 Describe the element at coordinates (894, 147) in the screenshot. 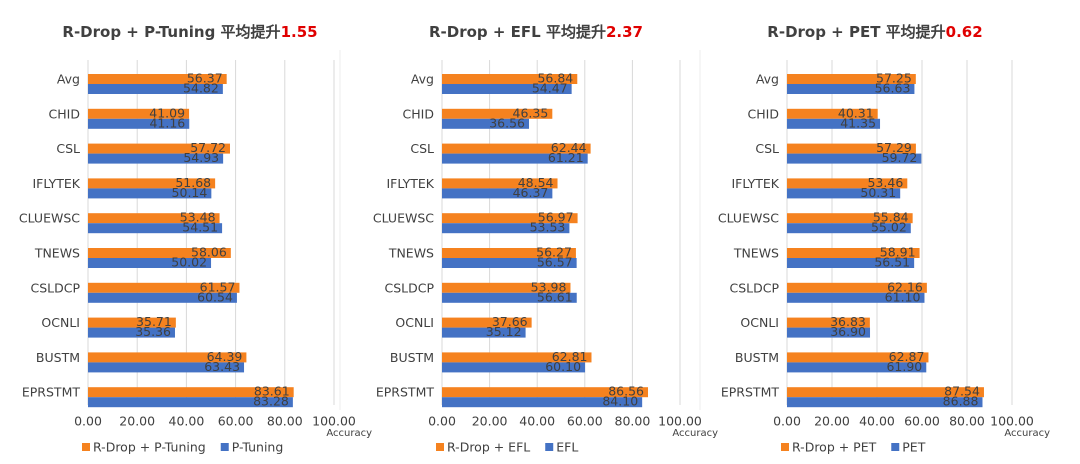

I see `value-label: 57.29` at that location.